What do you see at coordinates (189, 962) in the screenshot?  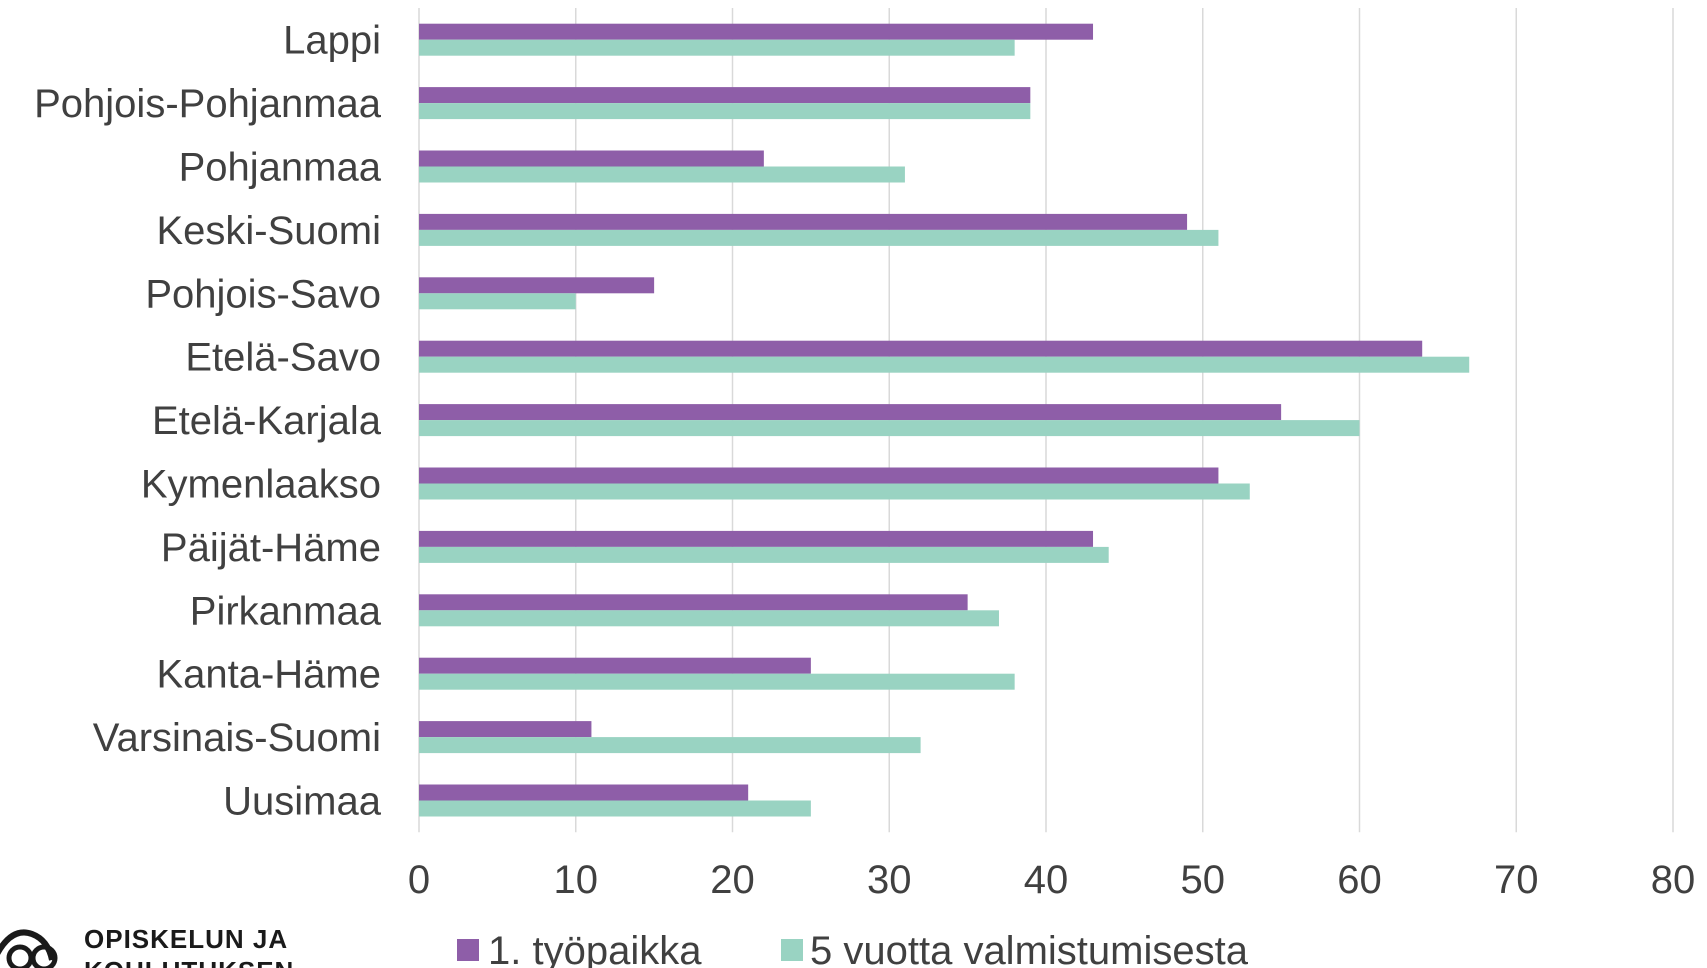 I see `logo-text-line2: KOULUTUKSEN` at bounding box center [189, 962].